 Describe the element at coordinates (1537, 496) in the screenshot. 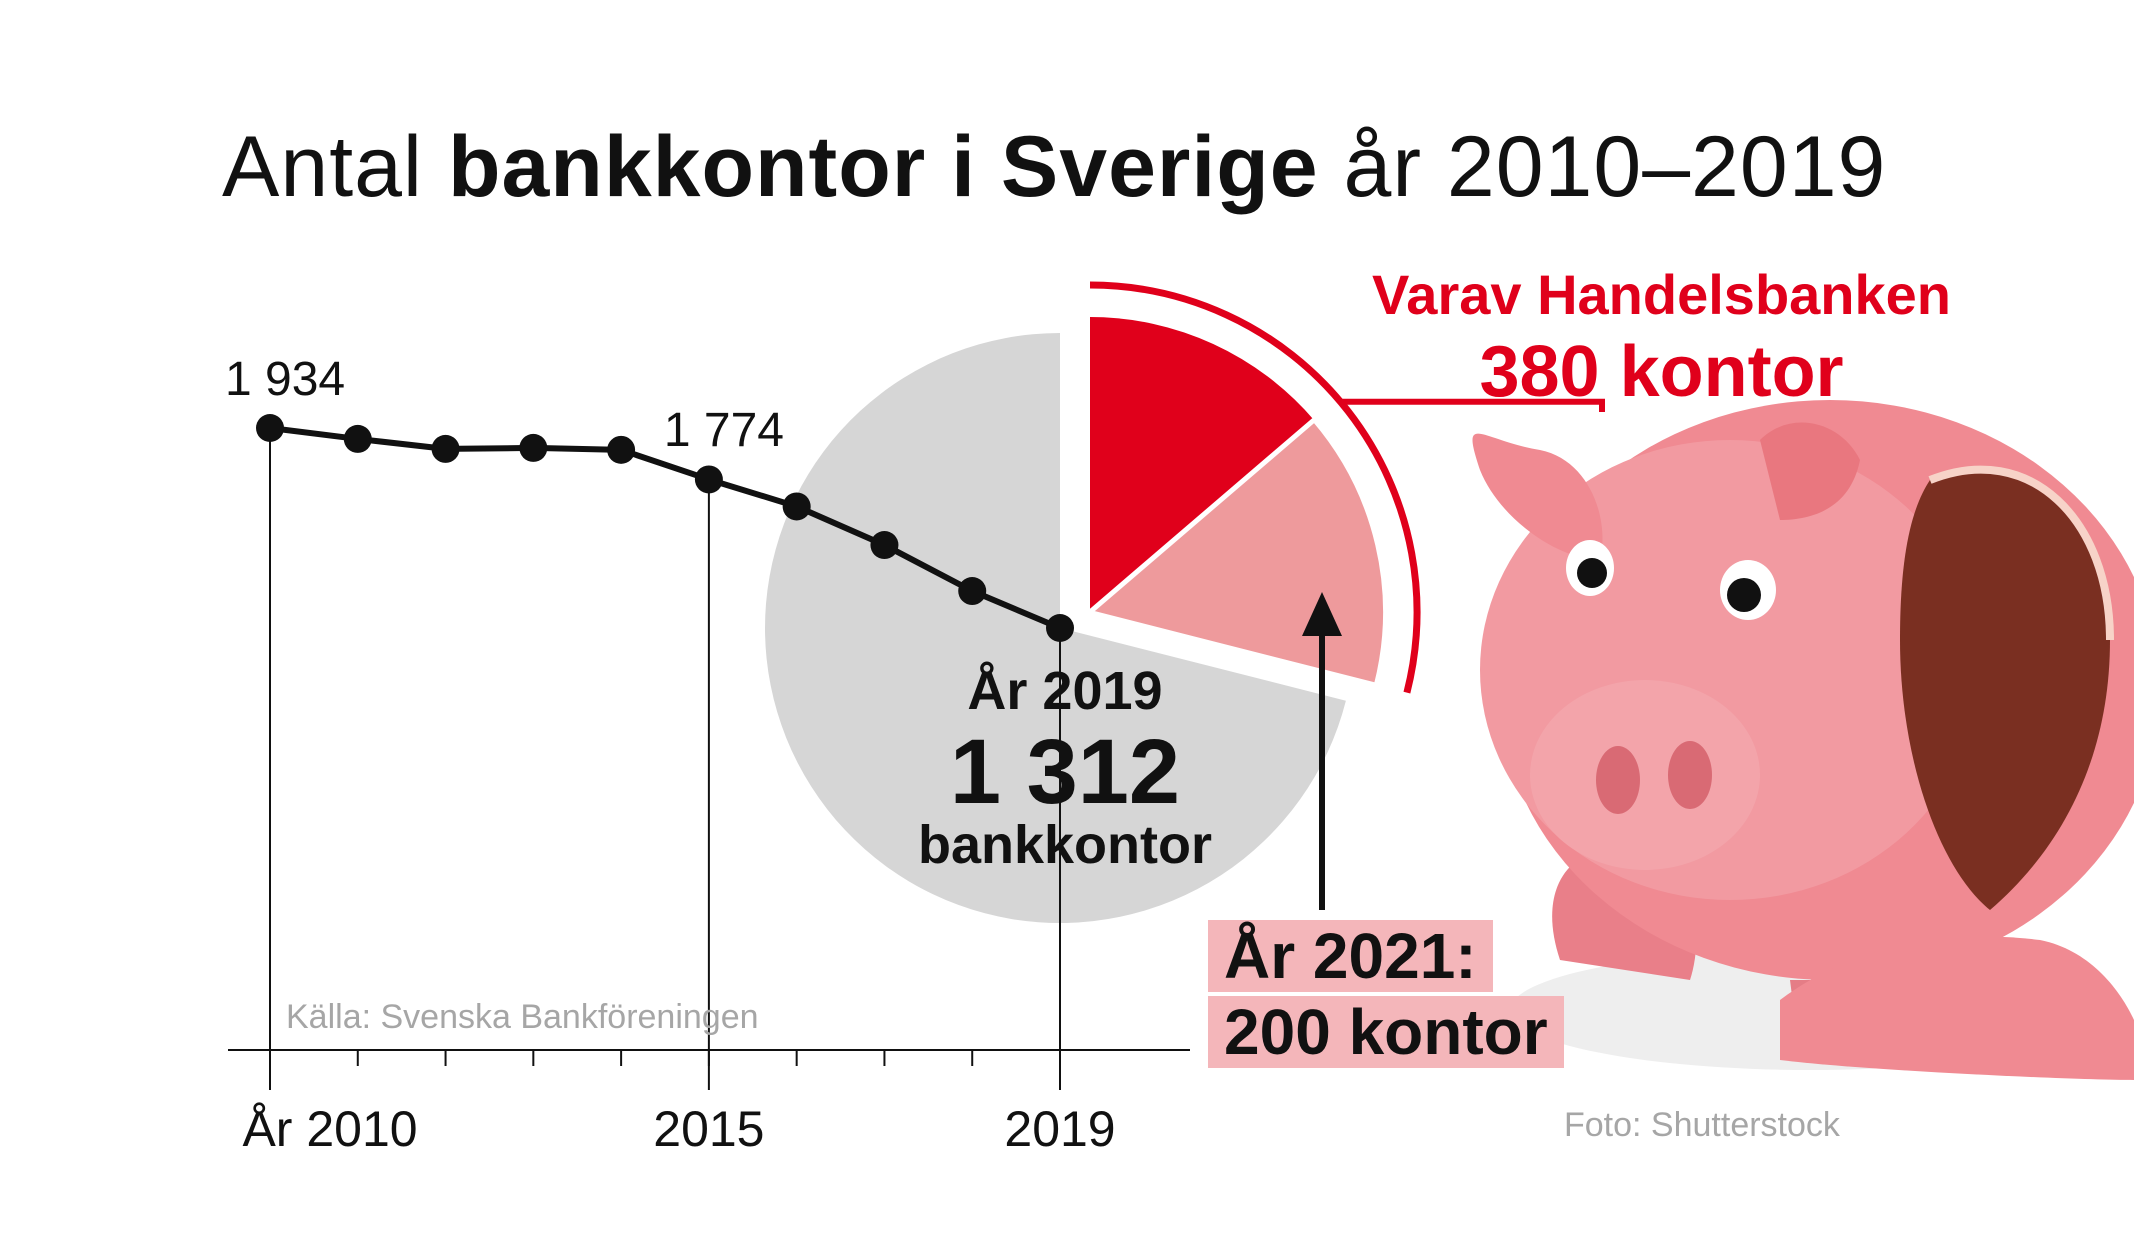

I see `pig-ear-left` at that location.